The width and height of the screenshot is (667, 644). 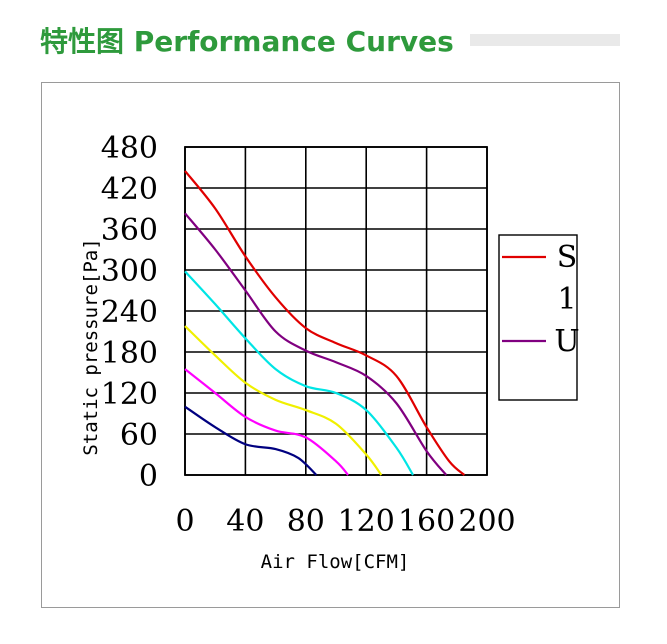 I want to click on x-tick-label: 160, so click(x=426, y=521).